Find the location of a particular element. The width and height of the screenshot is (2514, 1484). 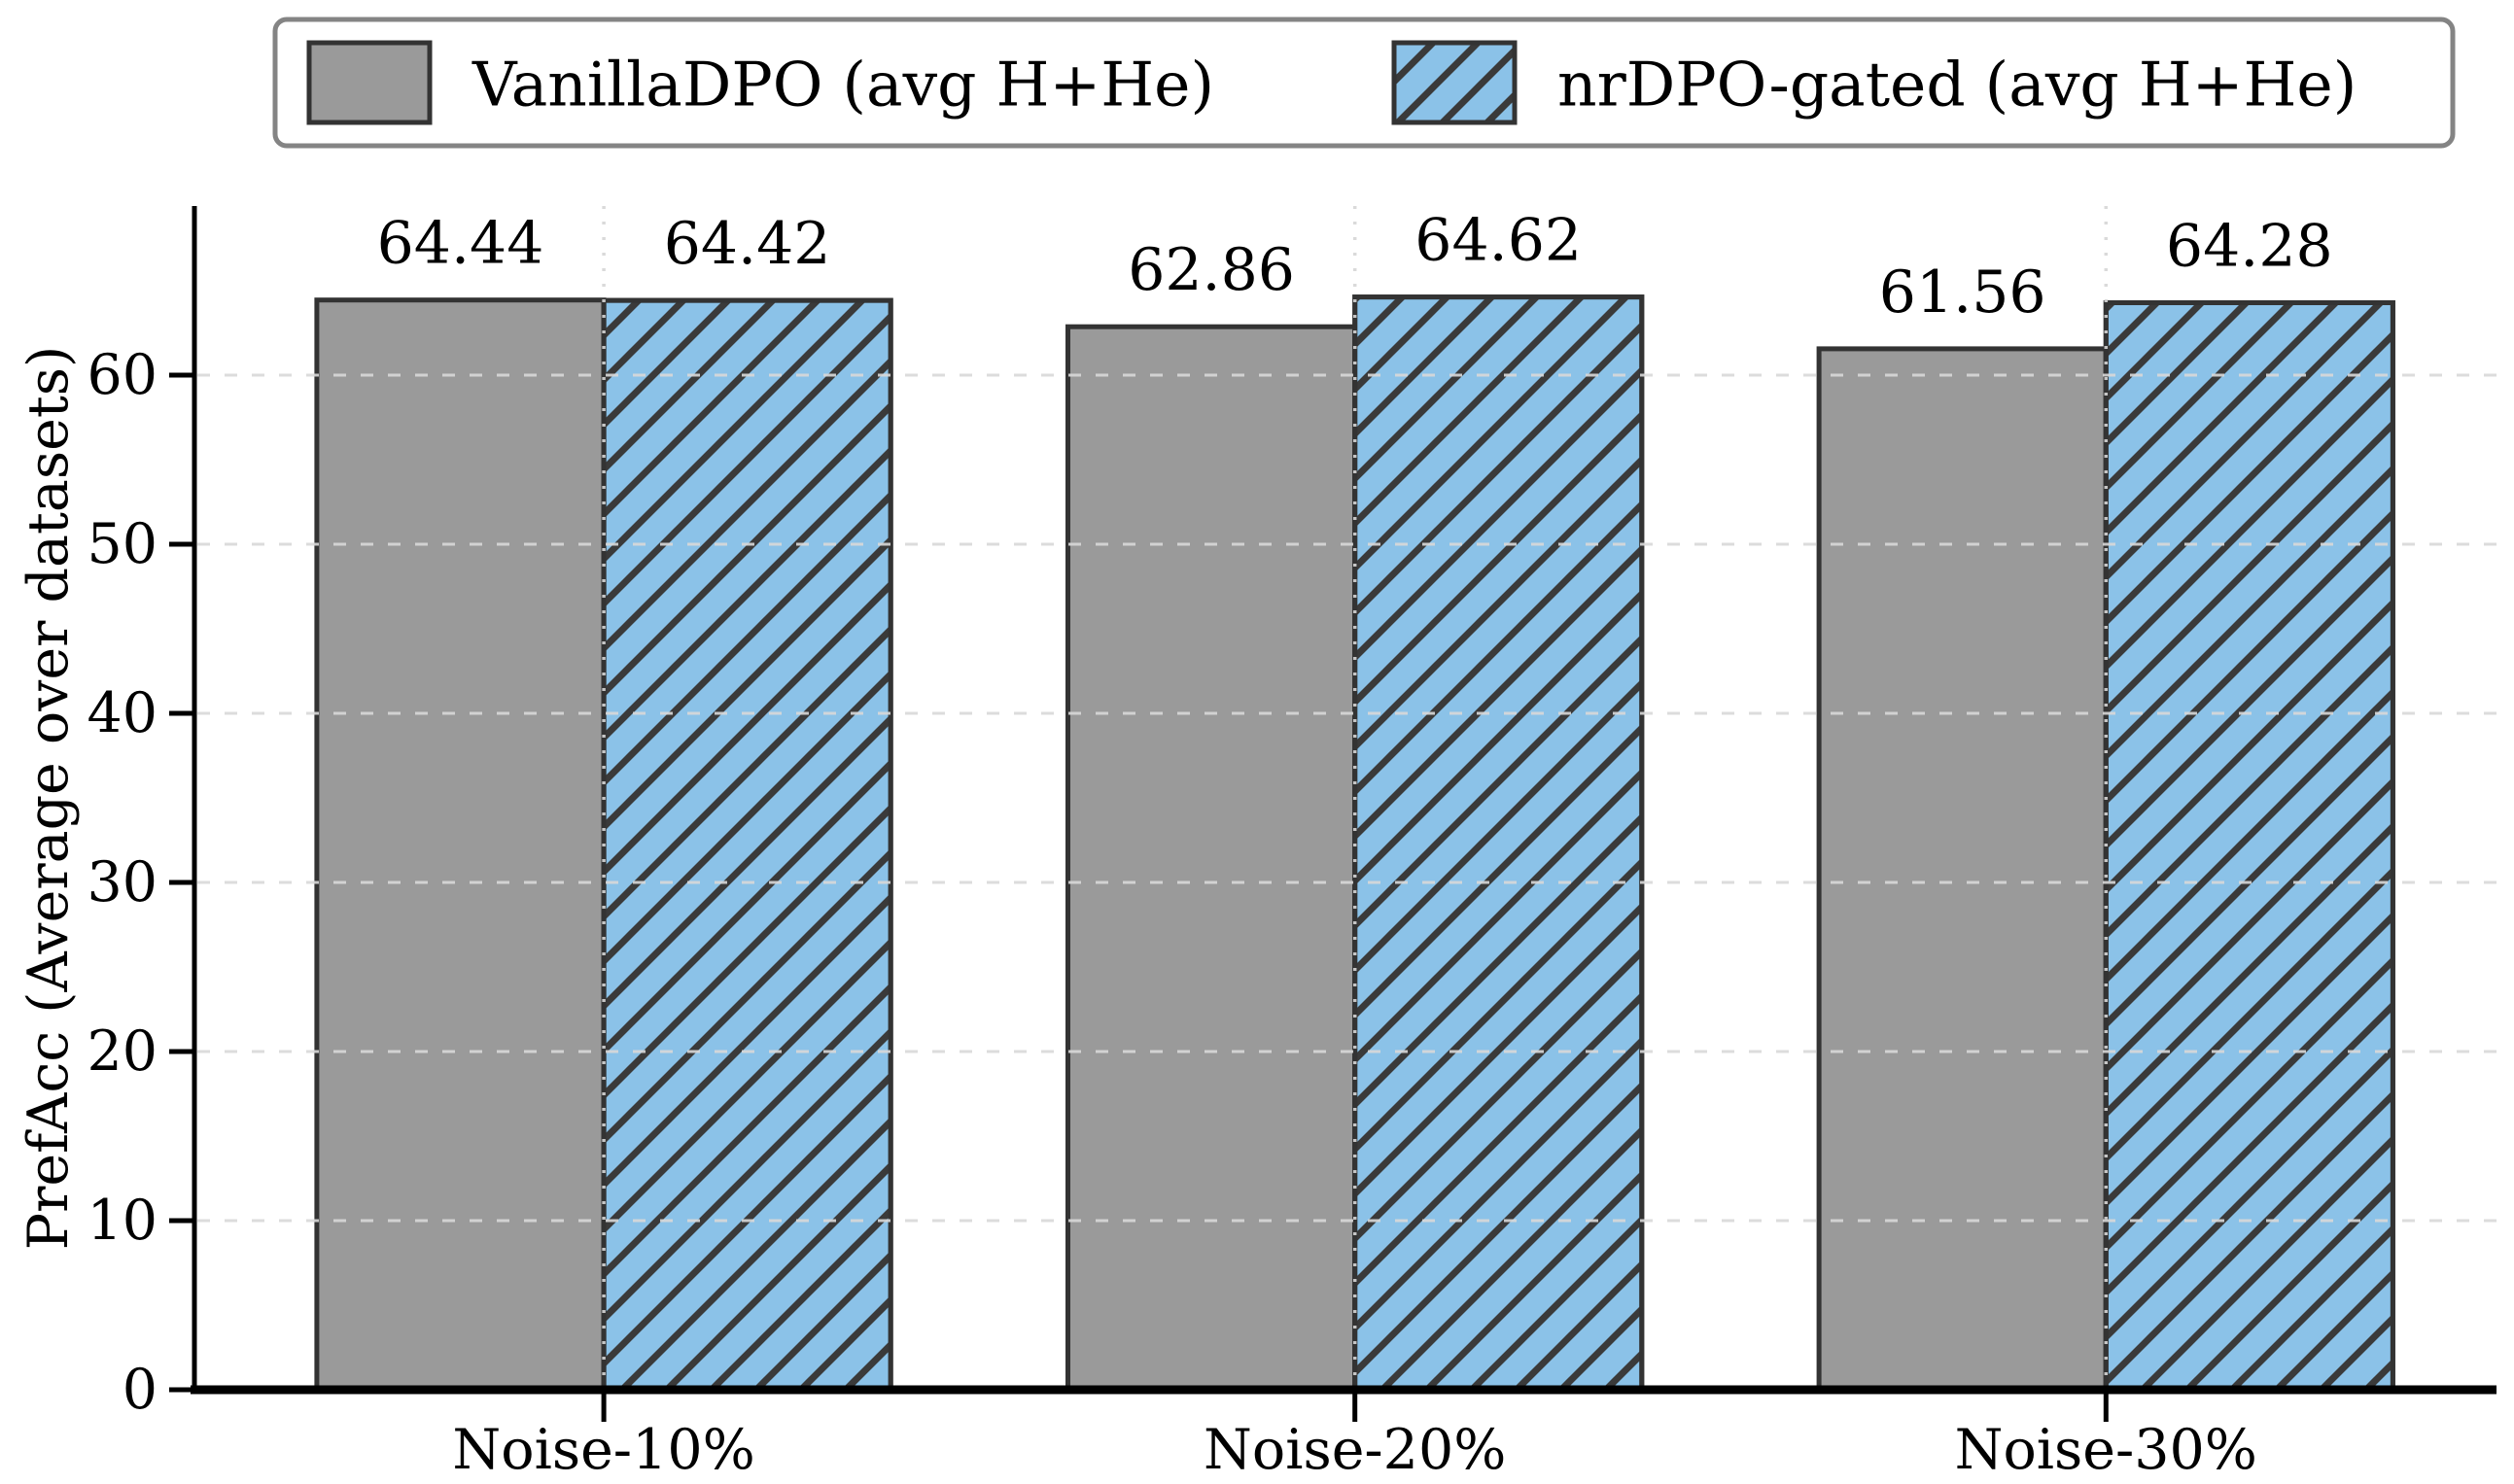

bar-value-label: 64.42 is located at coordinates (747, 244).